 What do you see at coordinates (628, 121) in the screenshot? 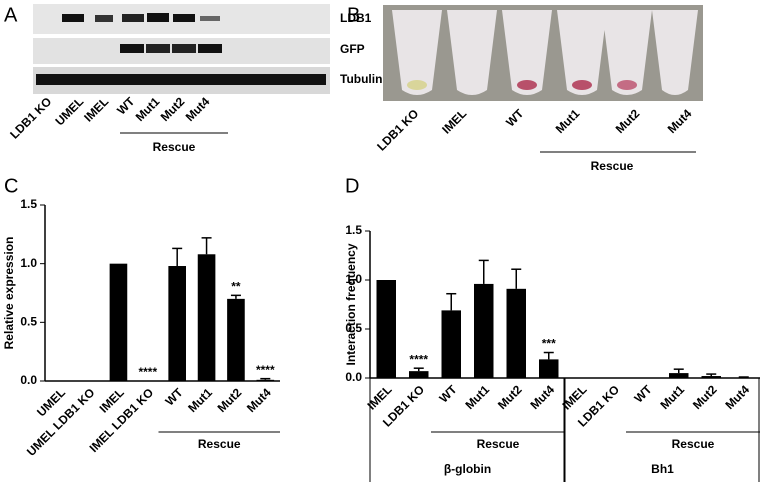
I see `tube-label: Mut2` at bounding box center [628, 121].